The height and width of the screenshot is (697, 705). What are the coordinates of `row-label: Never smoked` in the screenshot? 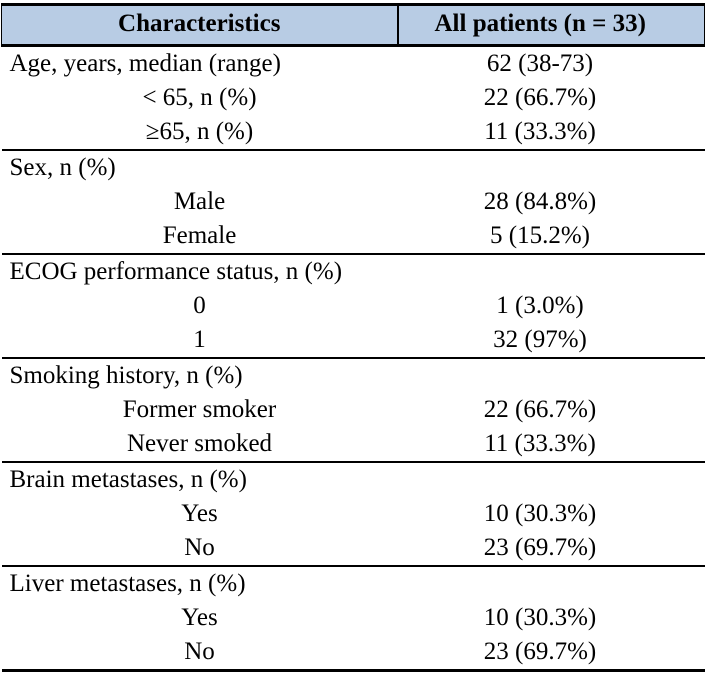 It's located at (199, 443).